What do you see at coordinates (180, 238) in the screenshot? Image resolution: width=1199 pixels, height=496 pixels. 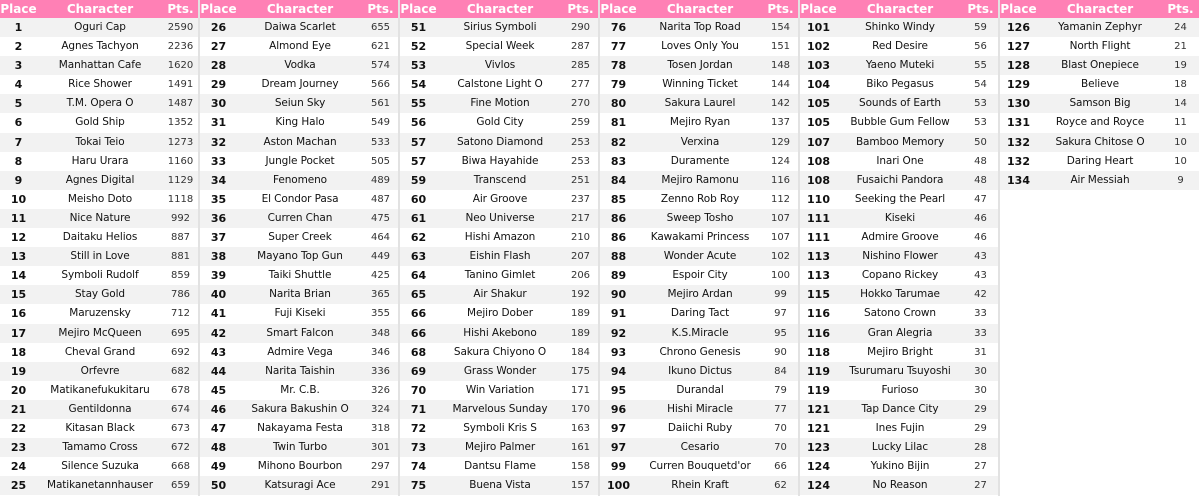 I see `points-cell: 887` at bounding box center [180, 238].